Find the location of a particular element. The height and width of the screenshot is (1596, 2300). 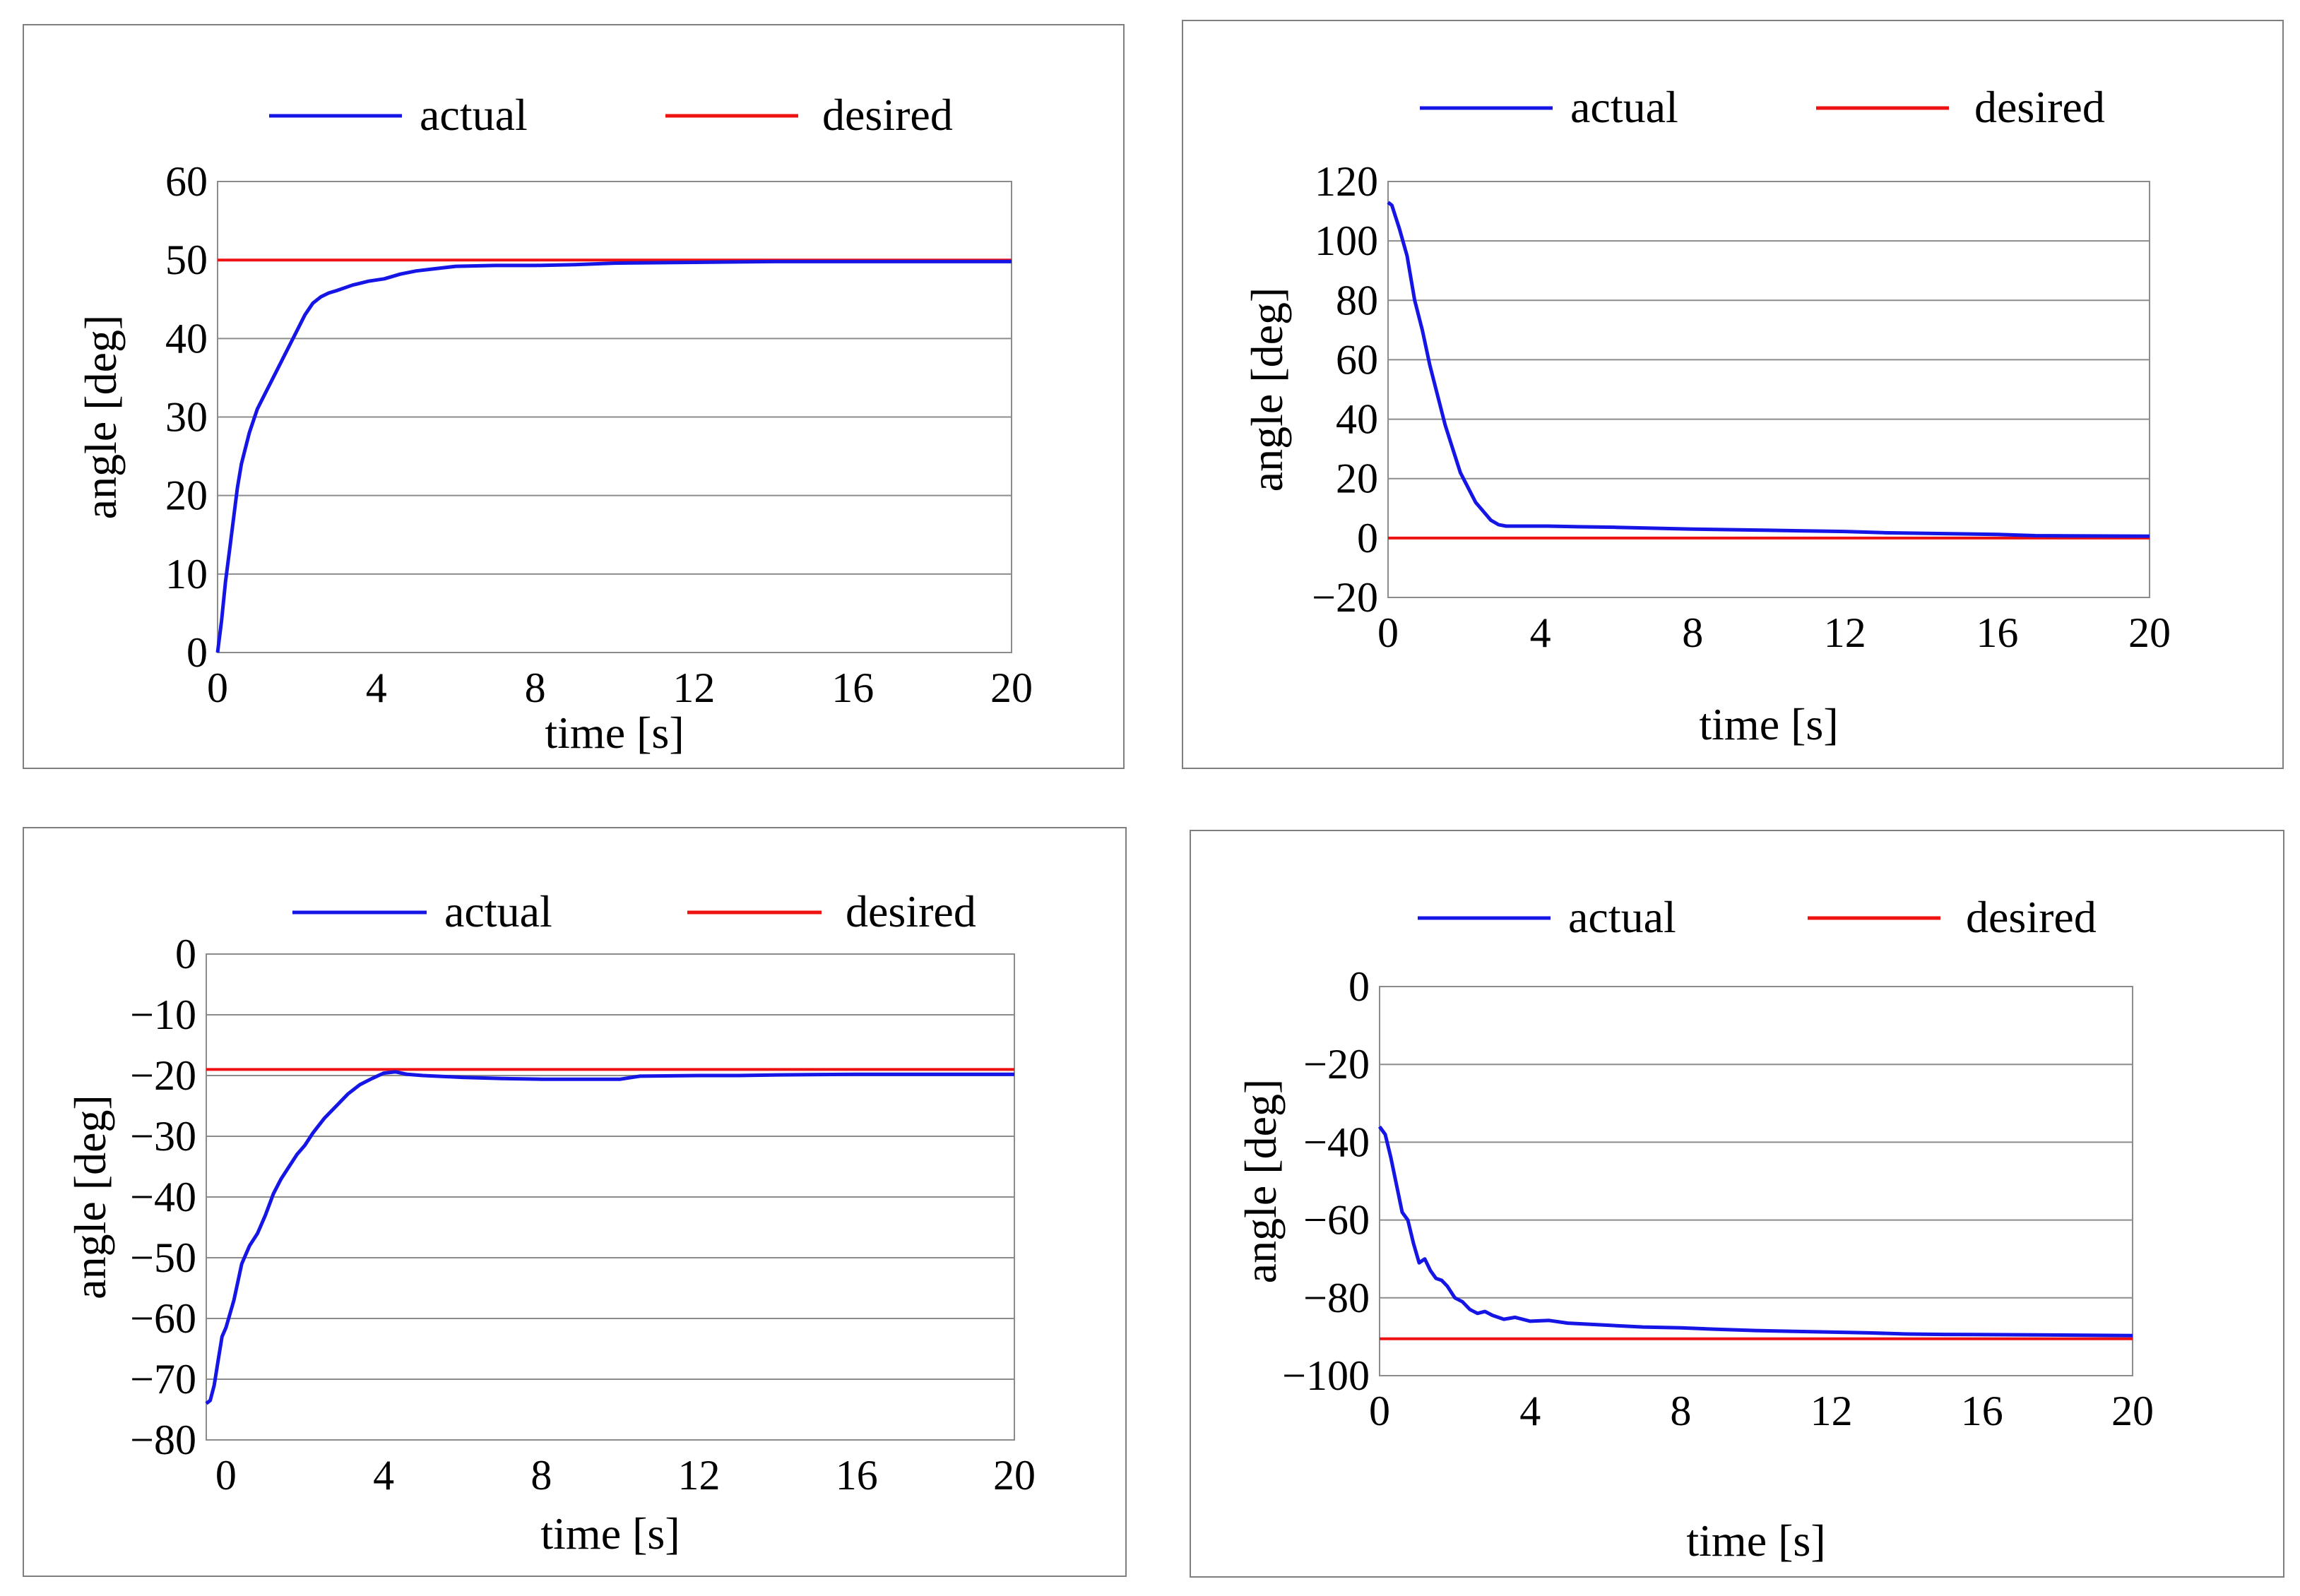

y-tick-label: −50 is located at coordinates (163, 1257).